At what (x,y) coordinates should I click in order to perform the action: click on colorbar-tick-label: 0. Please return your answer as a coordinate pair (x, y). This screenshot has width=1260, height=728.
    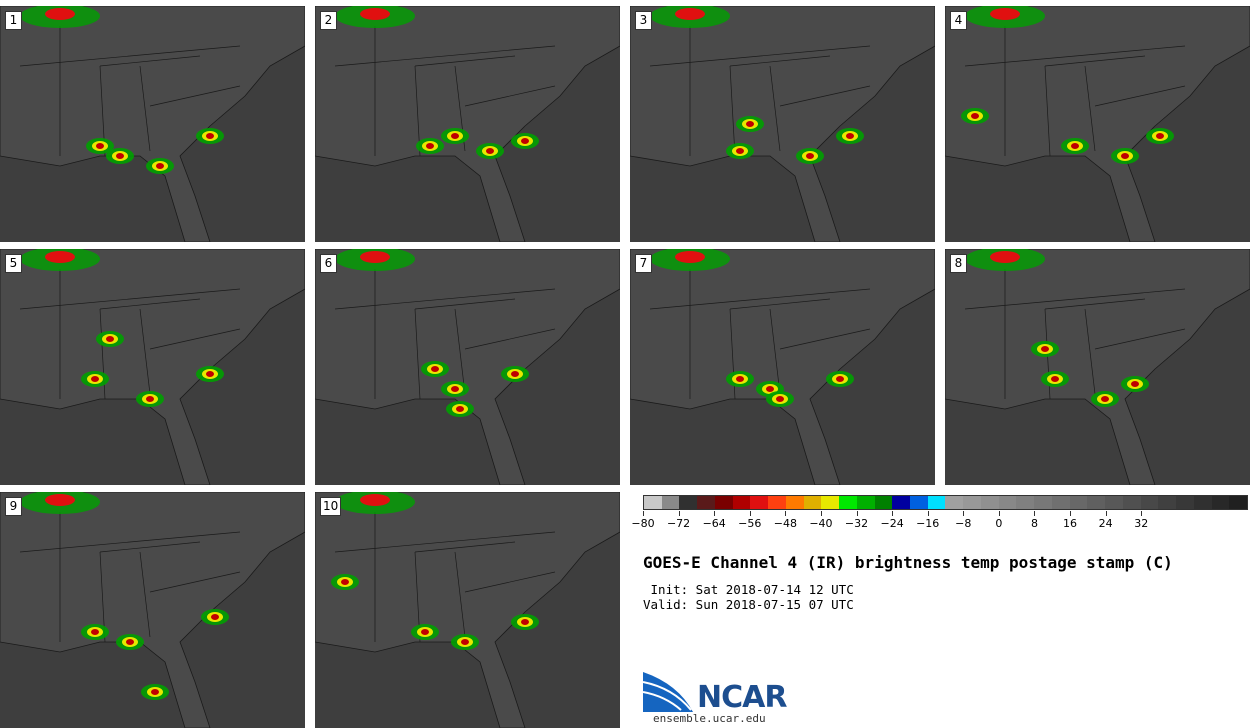
    Looking at the image, I should click on (999, 523).